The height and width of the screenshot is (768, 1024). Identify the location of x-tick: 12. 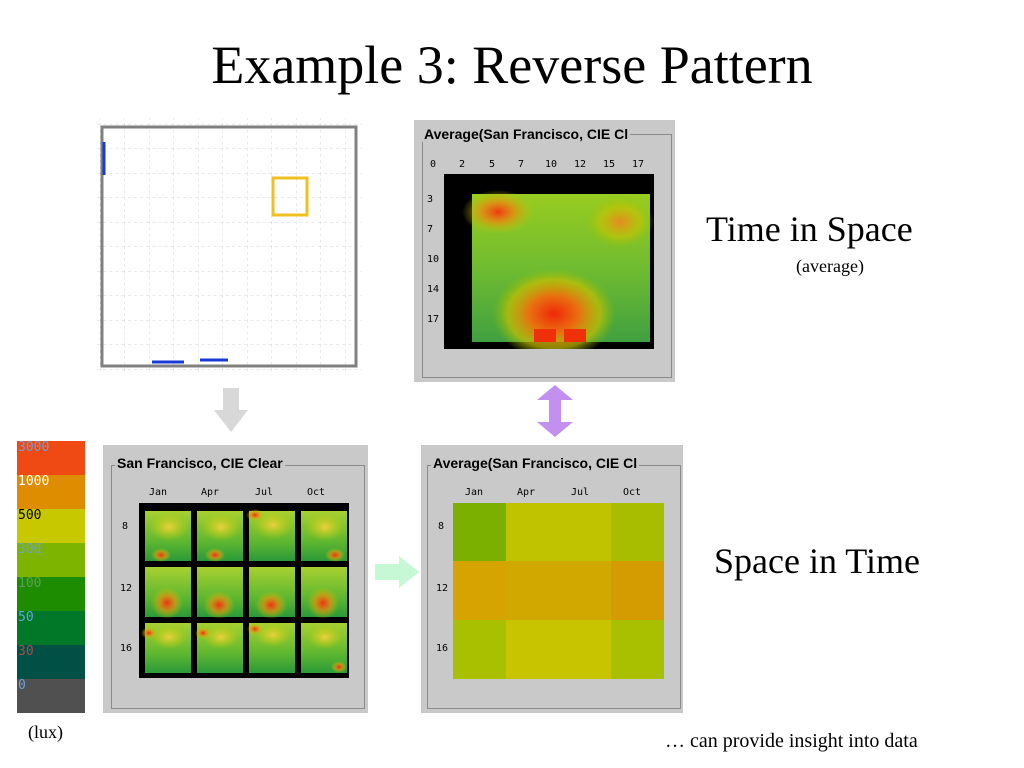
(580, 164).